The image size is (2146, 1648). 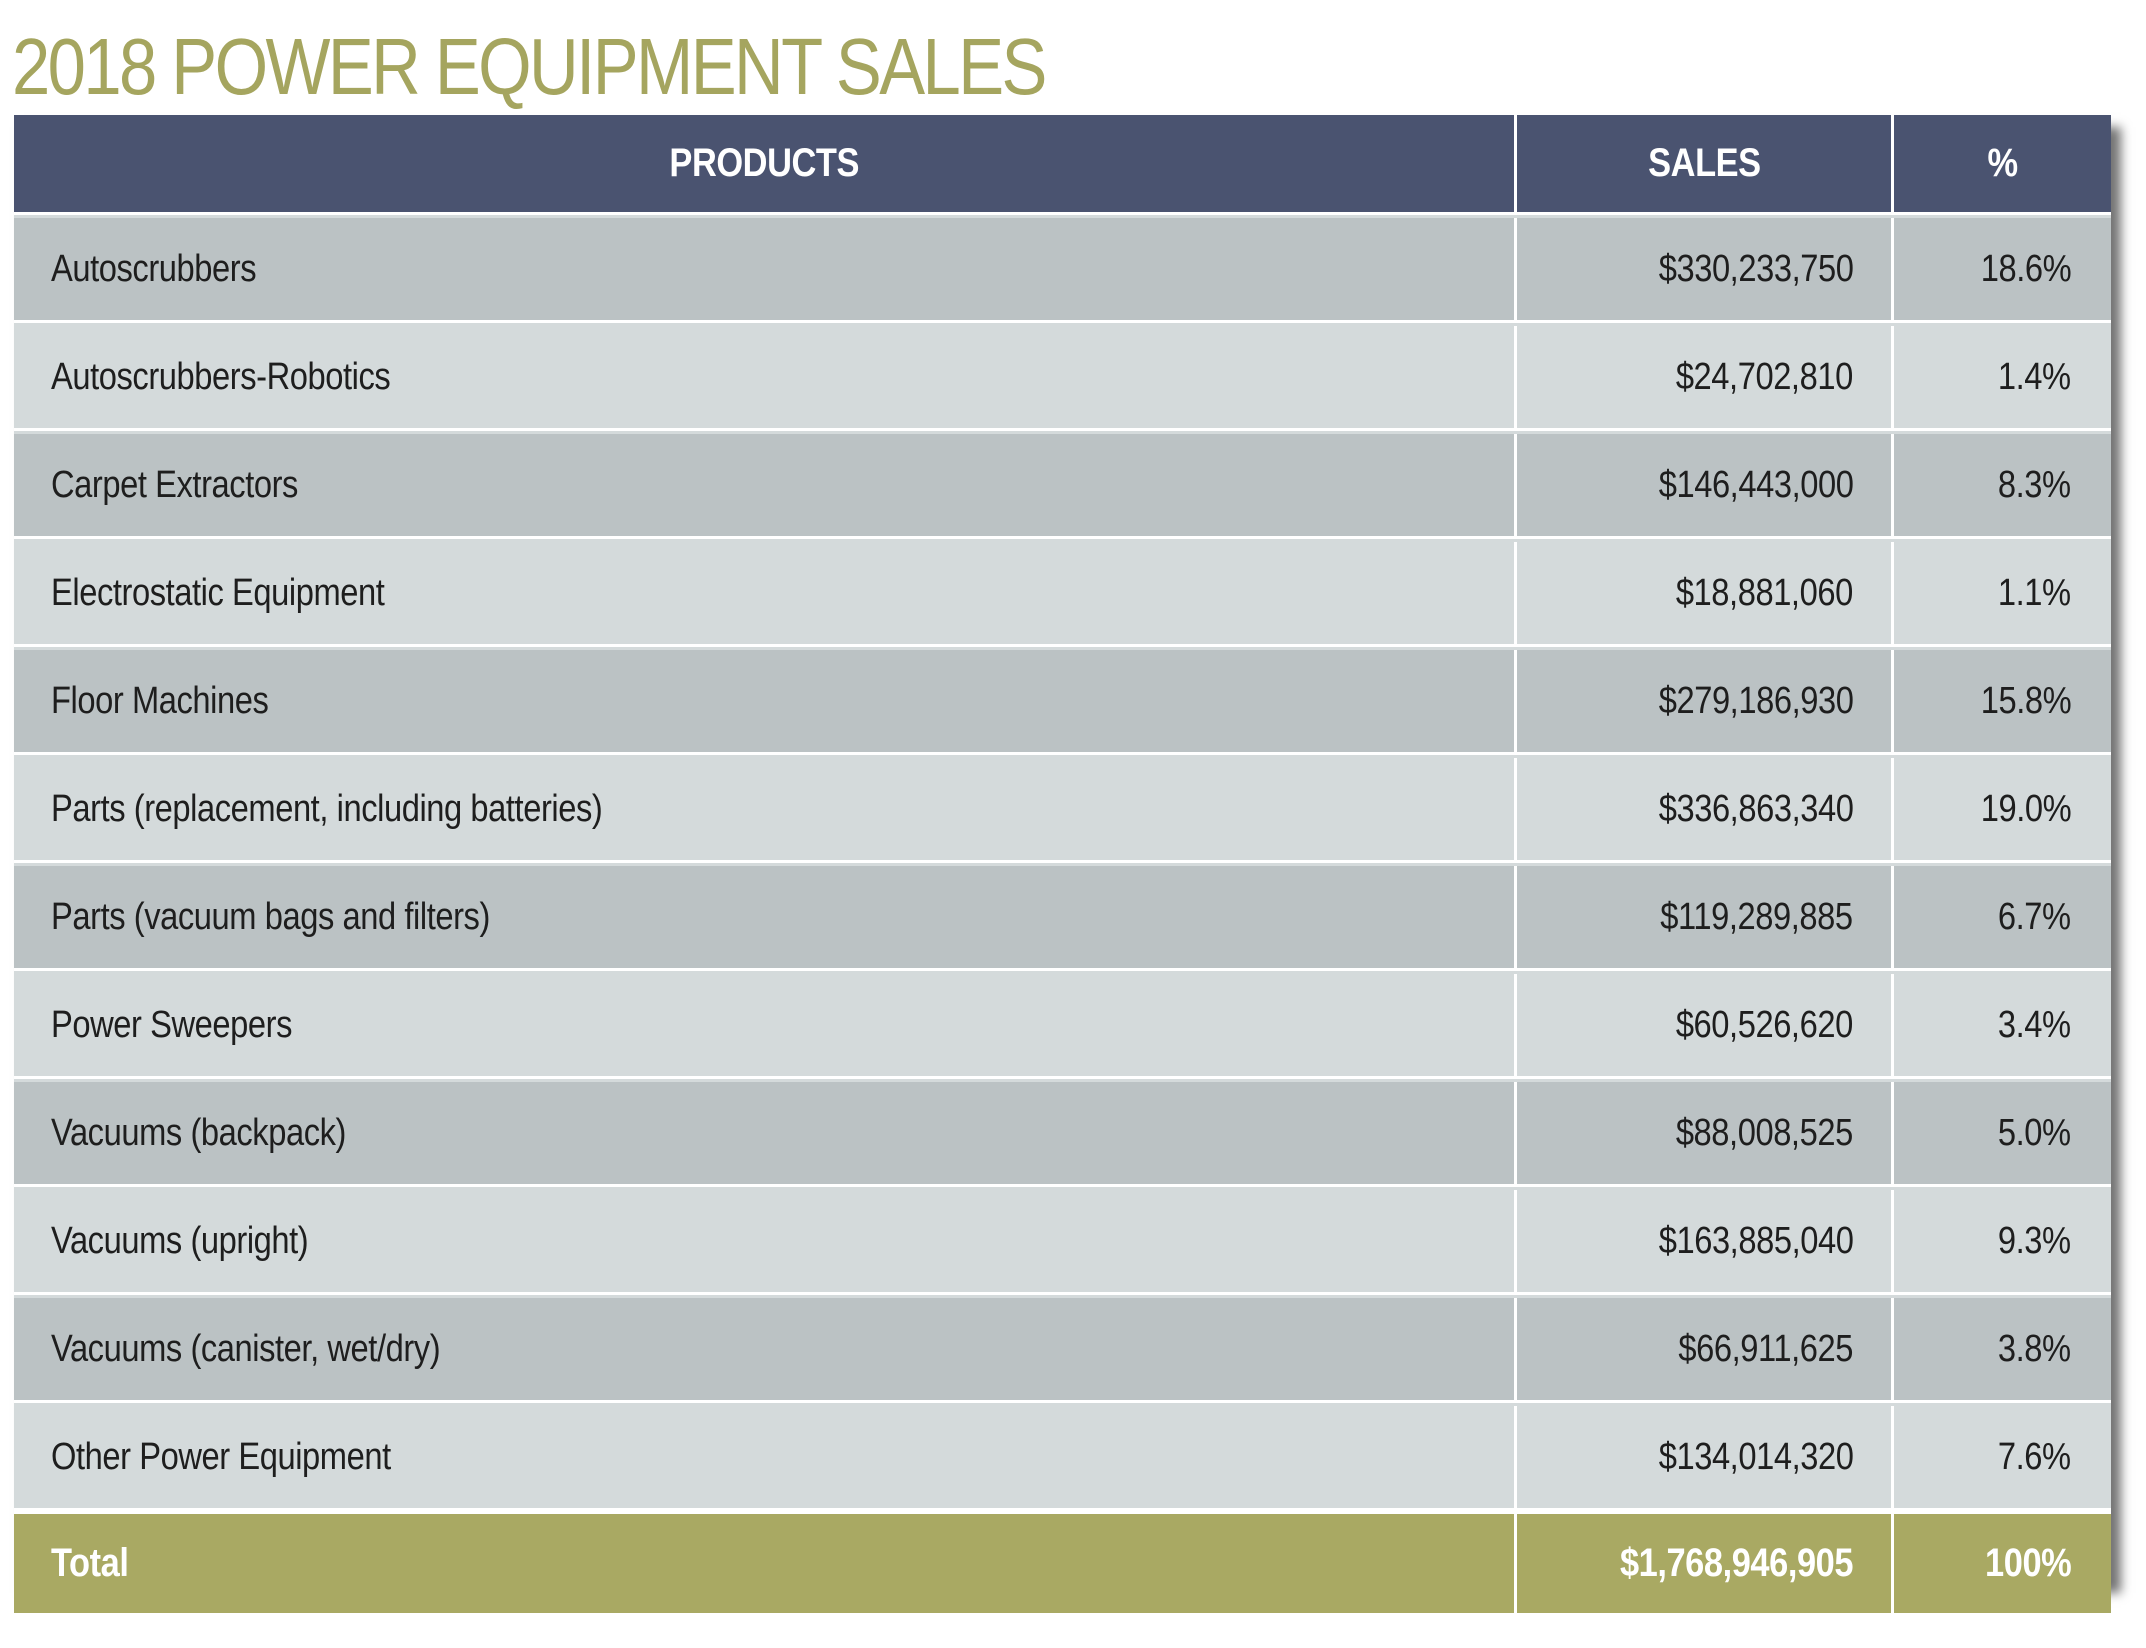 What do you see at coordinates (765, 1457) in the screenshot?
I see `product-cell: Other Power Equipment` at bounding box center [765, 1457].